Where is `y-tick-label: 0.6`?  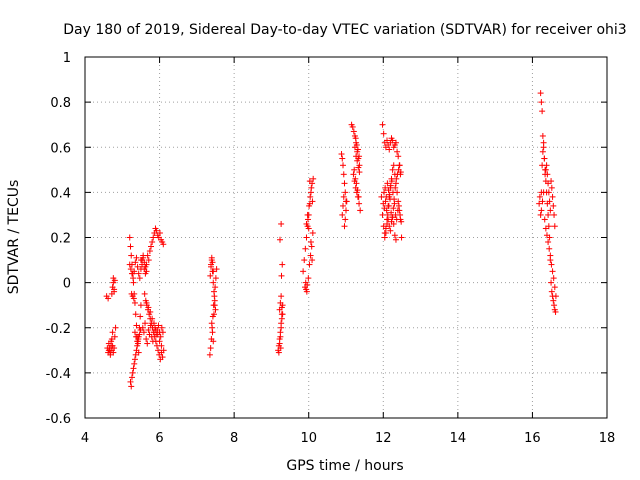 y-tick-label: 0.6 is located at coordinates (60, 148).